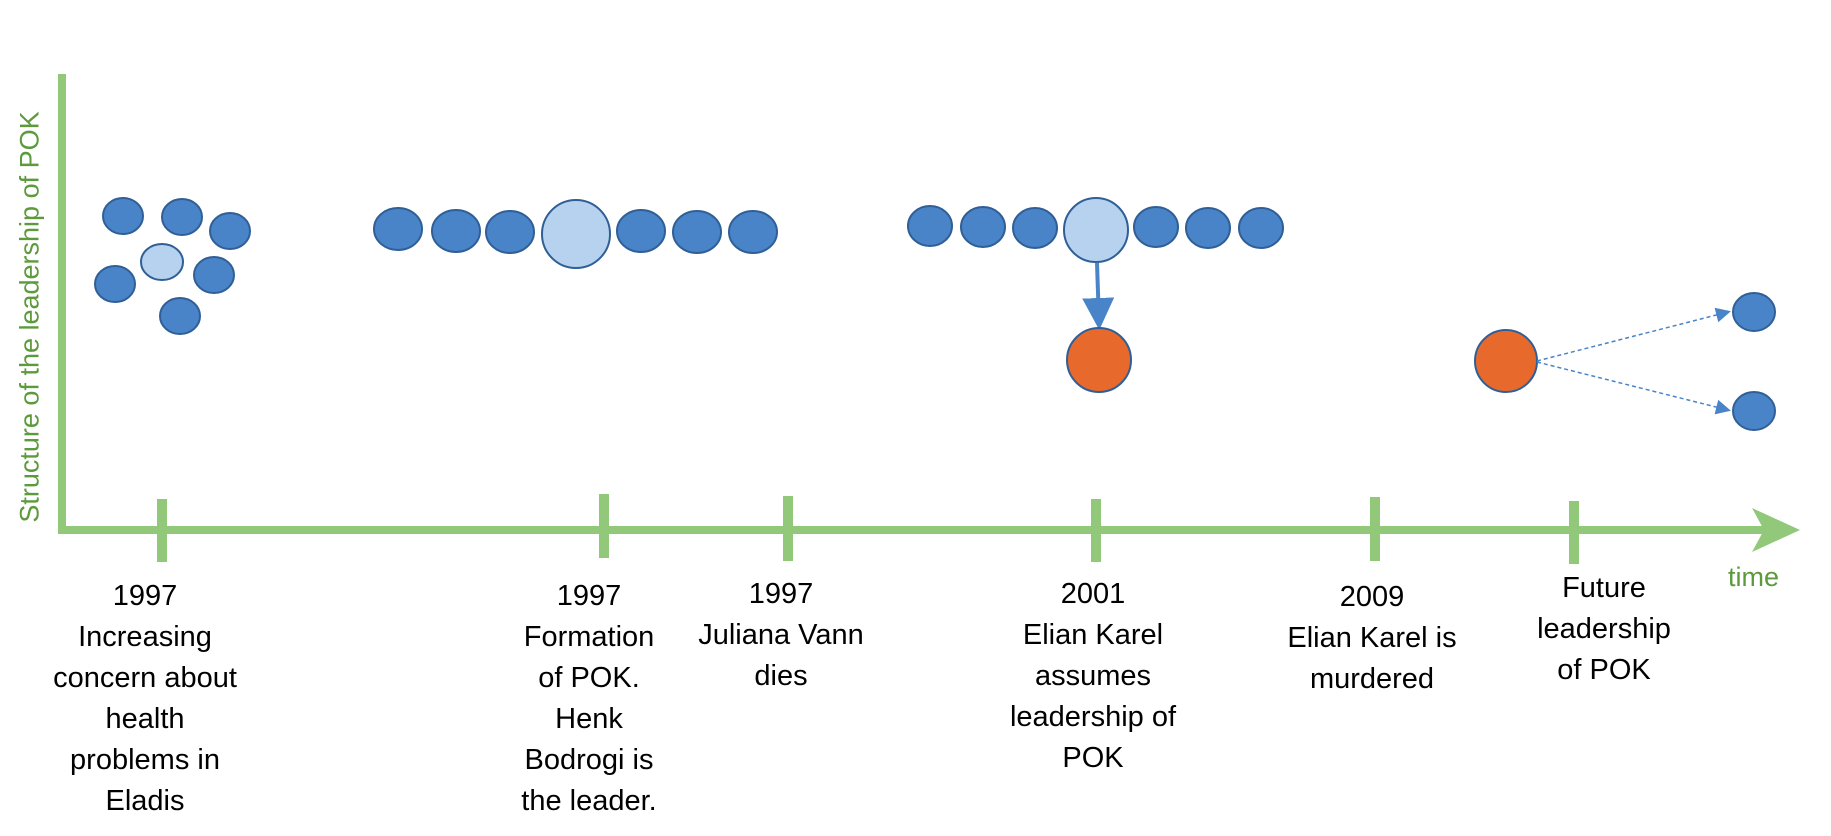 The image size is (1831, 836). Describe the element at coordinates (145, 801) in the screenshot. I see `event-text-line: Eladis` at that location.